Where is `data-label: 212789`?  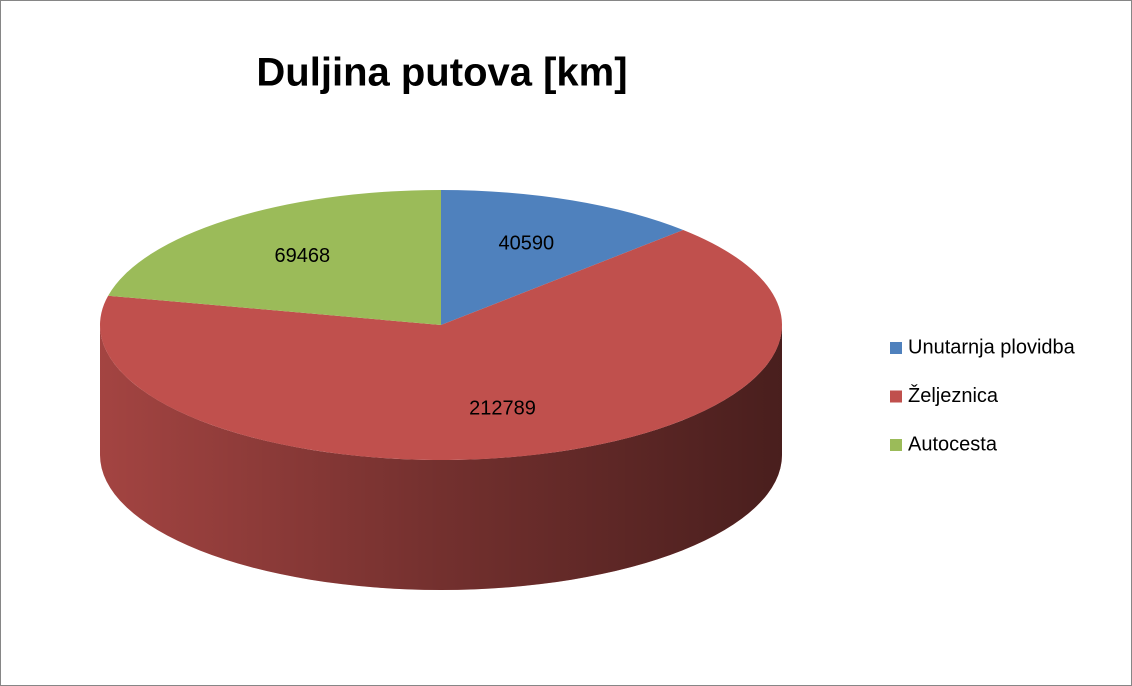 data-label: 212789 is located at coordinates (502, 409).